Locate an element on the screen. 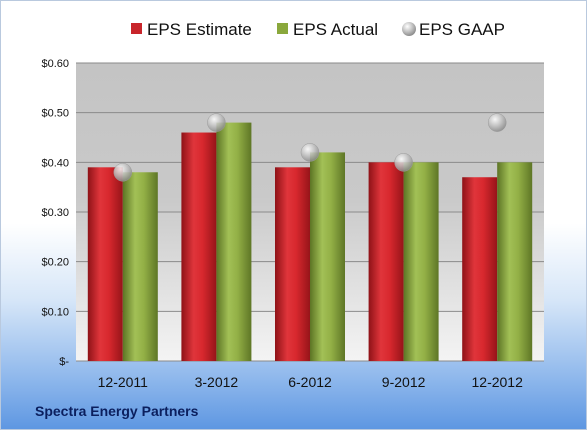  y-tick-label: $0.30 is located at coordinates (55, 213).